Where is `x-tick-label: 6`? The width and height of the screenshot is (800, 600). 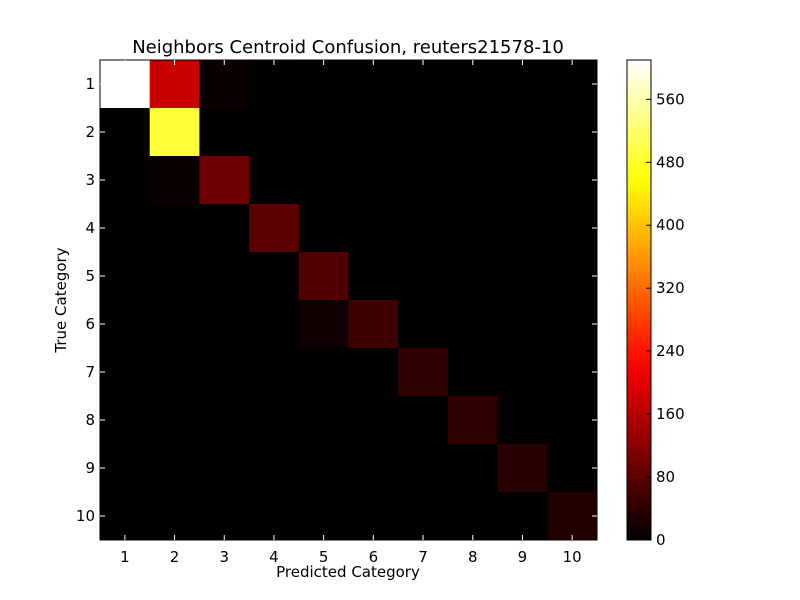 x-tick-label: 6 is located at coordinates (374, 557).